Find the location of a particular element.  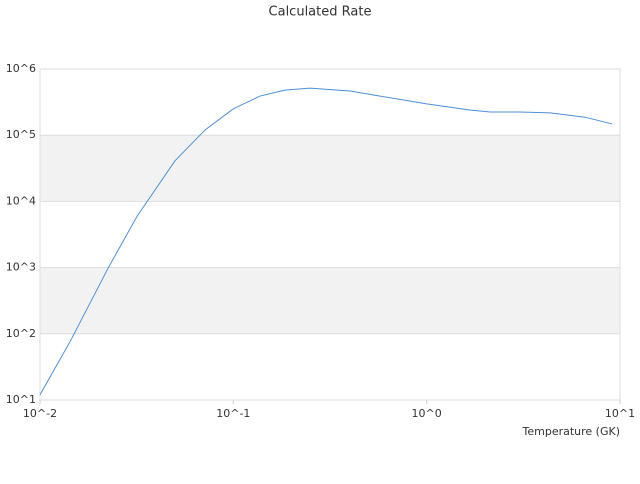

y-tick-label: 10^2 is located at coordinates (21, 333).